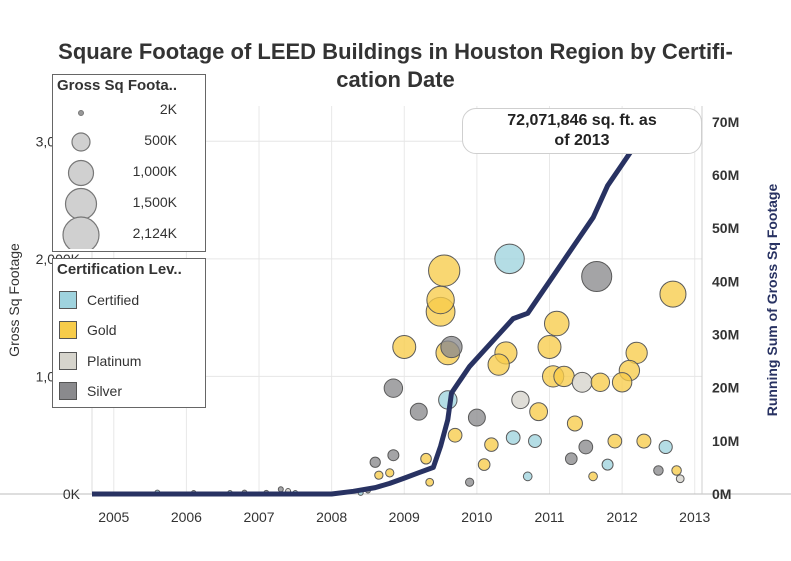  What do you see at coordinates (395, 79) in the screenshot?
I see `chart-title-line-2: cation Date` at bounding box center [395, 79].